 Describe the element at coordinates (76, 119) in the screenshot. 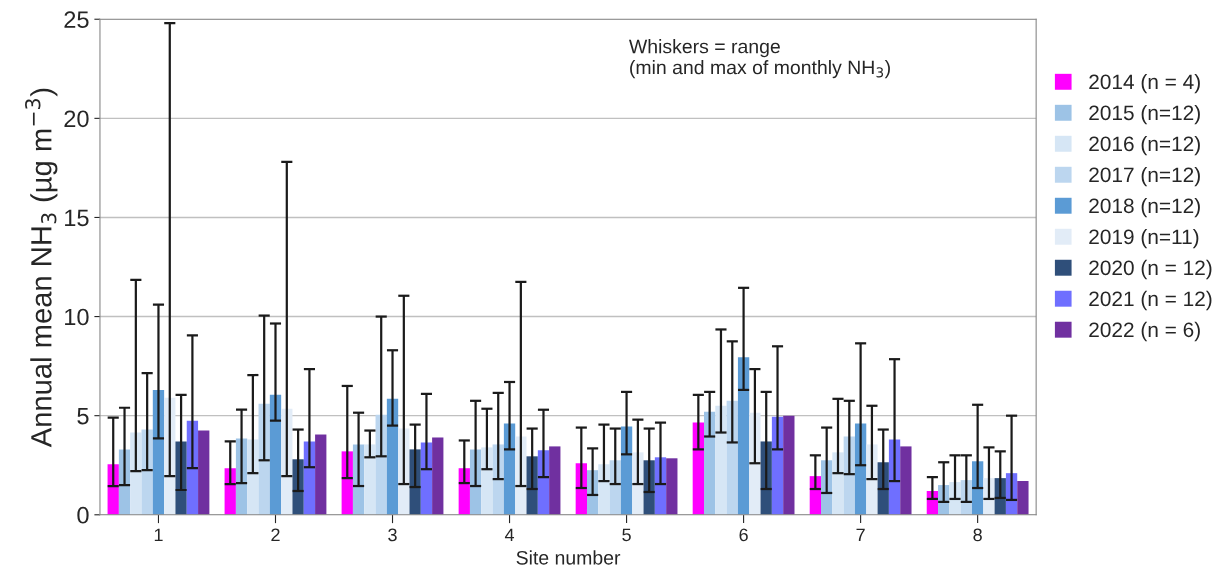

I see `y-tick-label: 20` at that location.